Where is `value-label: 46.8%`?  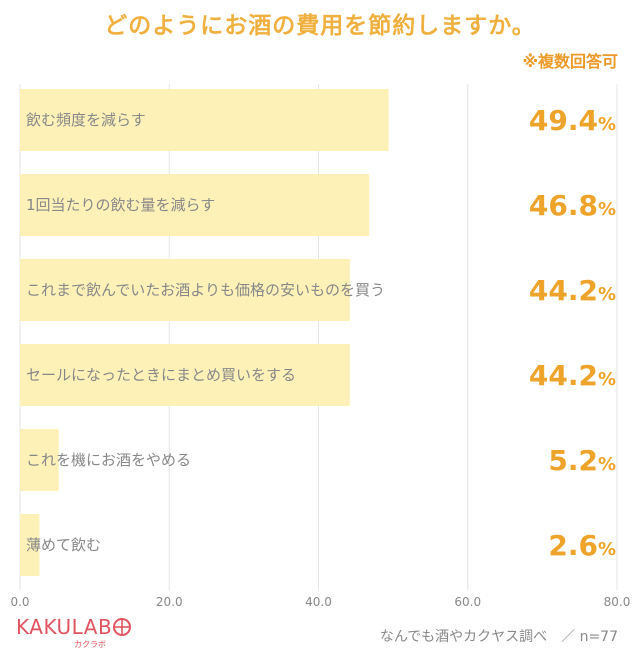 value-label: 46.8% is located at coordinates (572, 205).